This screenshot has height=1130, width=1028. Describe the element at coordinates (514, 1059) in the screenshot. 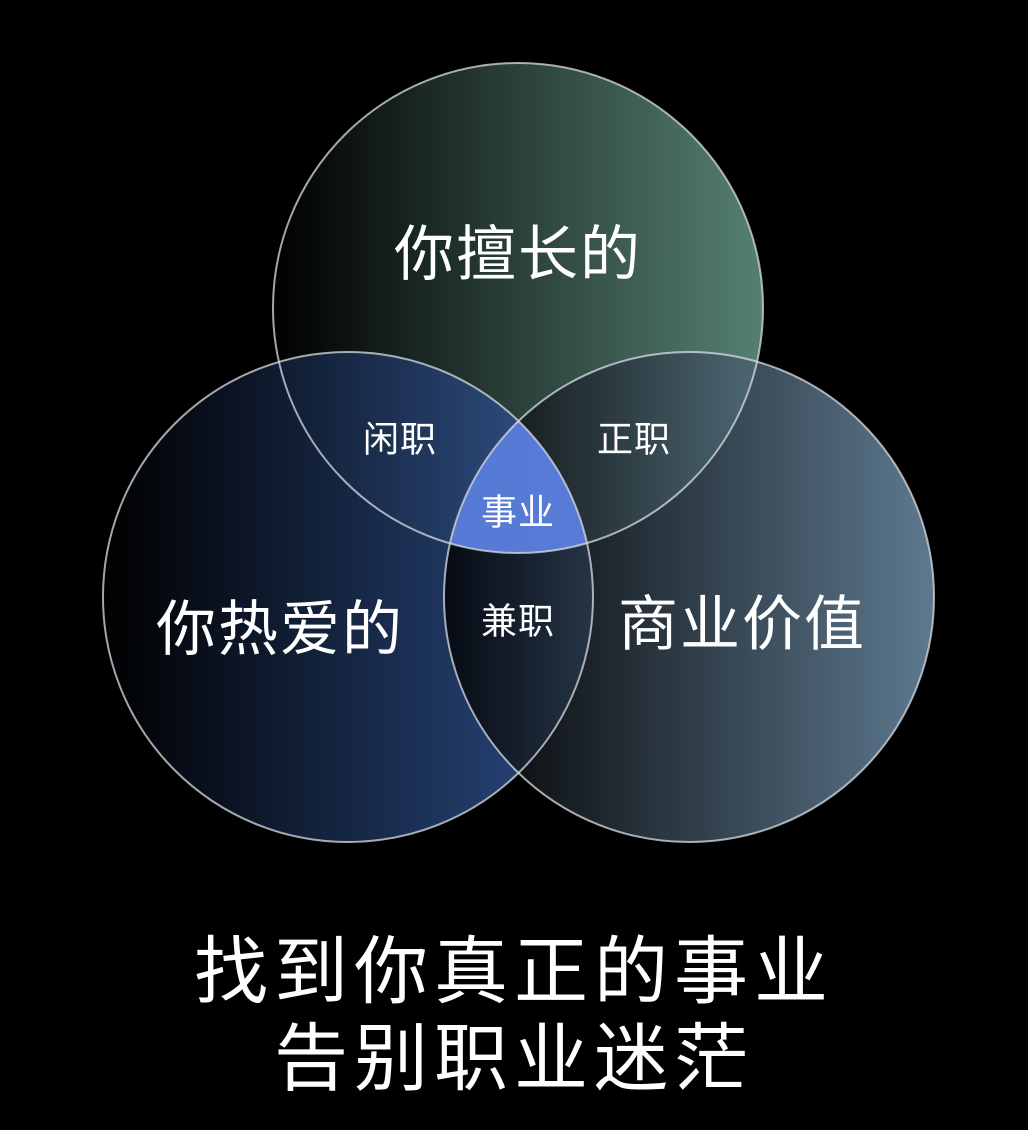

I see `caption-line-2: 告别职业迷茫` at that location.